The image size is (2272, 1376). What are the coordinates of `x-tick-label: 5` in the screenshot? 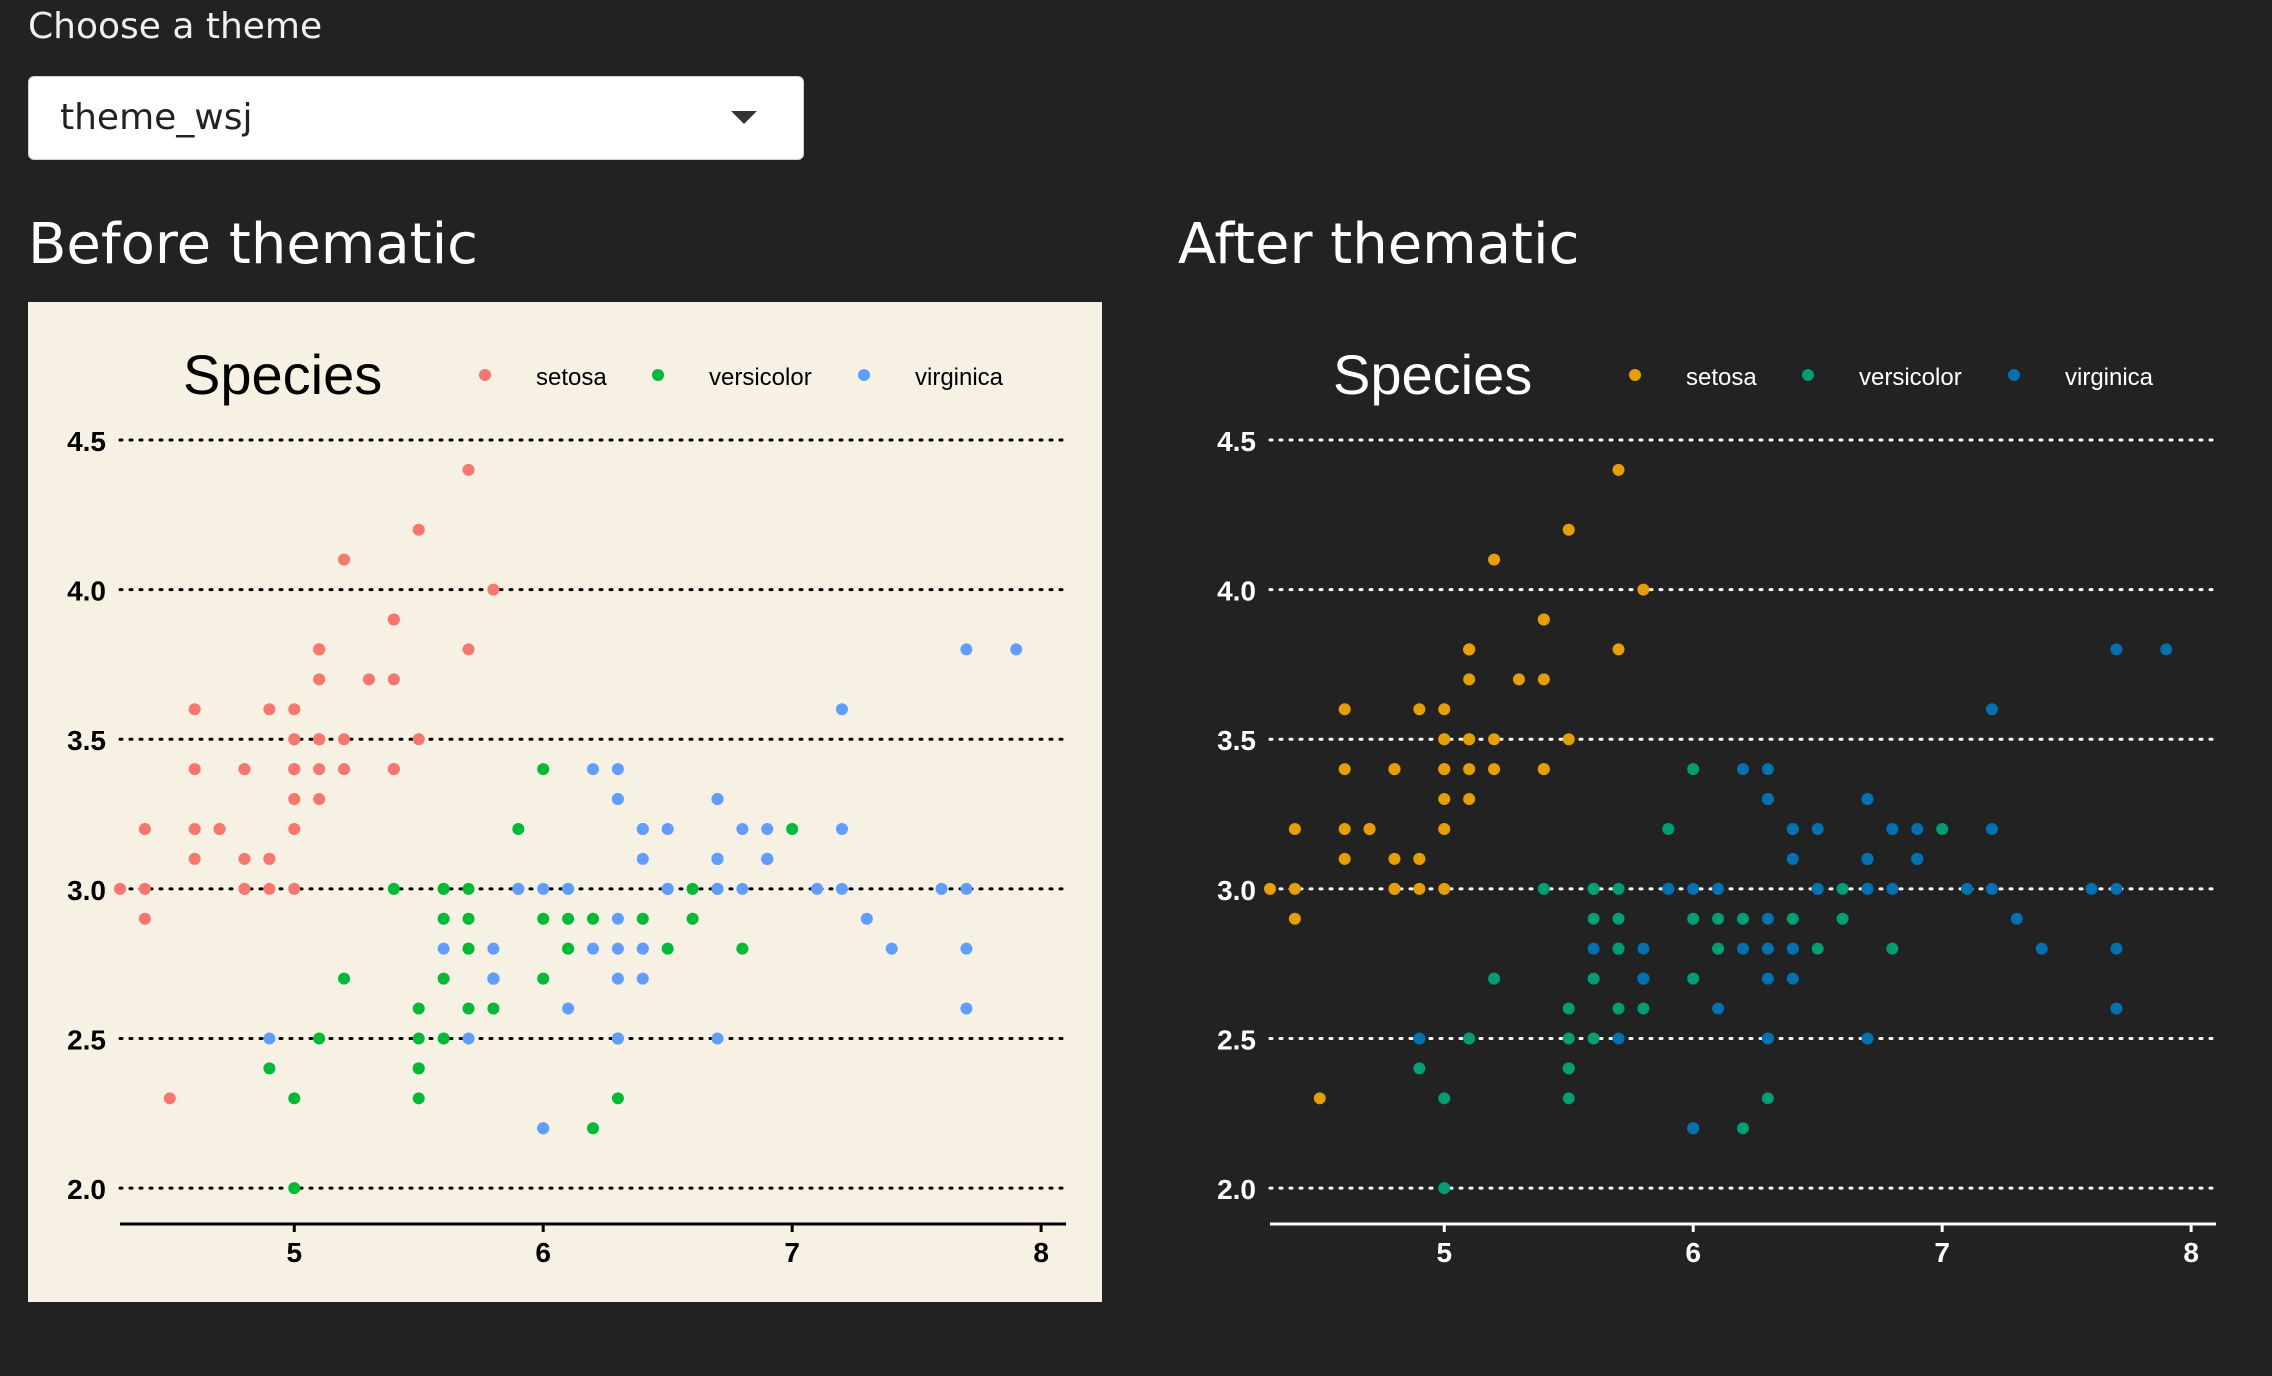 It's located at (1444, 1252).